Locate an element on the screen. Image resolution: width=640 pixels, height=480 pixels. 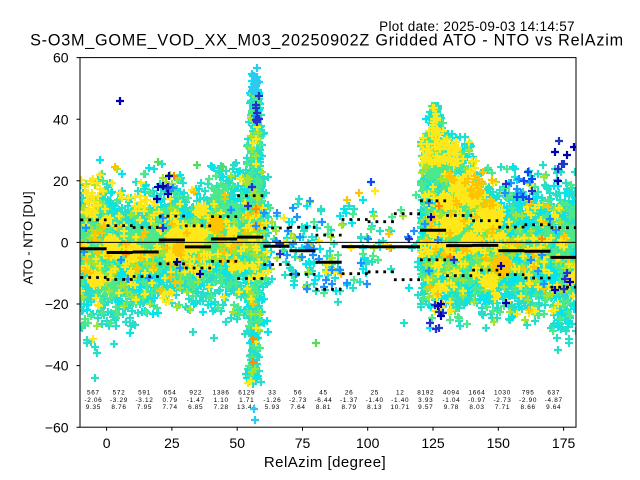
svg-text: 922 is located at coordinates (195, 392).